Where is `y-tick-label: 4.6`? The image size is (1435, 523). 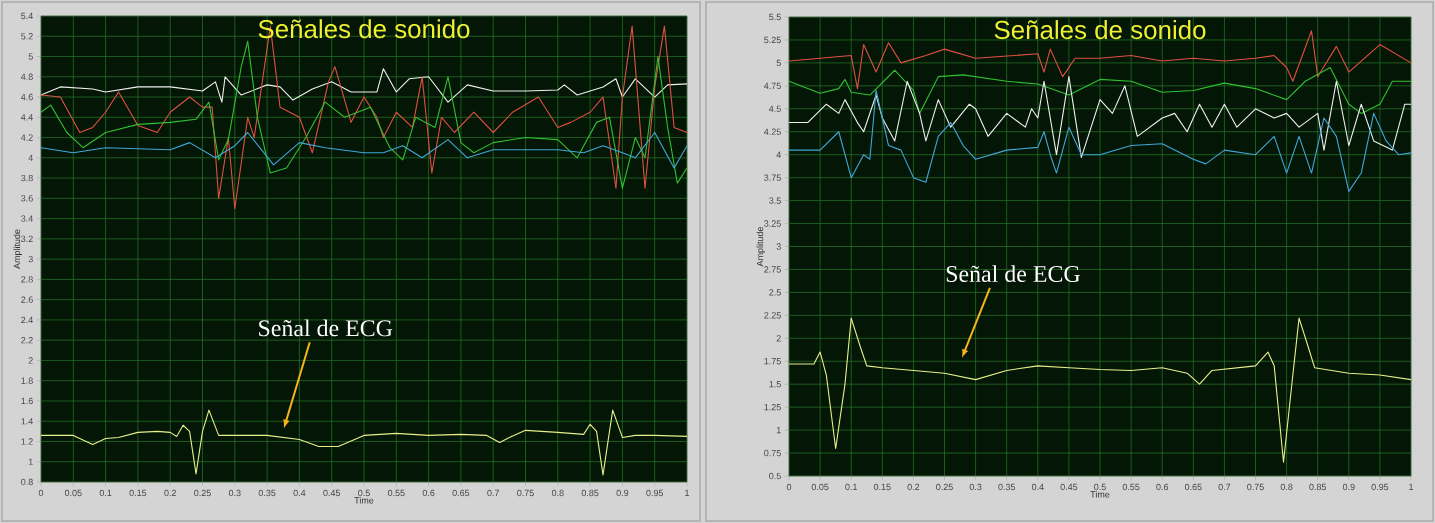
y-tick-label: 4.6 is located at coordinates (26, 97).